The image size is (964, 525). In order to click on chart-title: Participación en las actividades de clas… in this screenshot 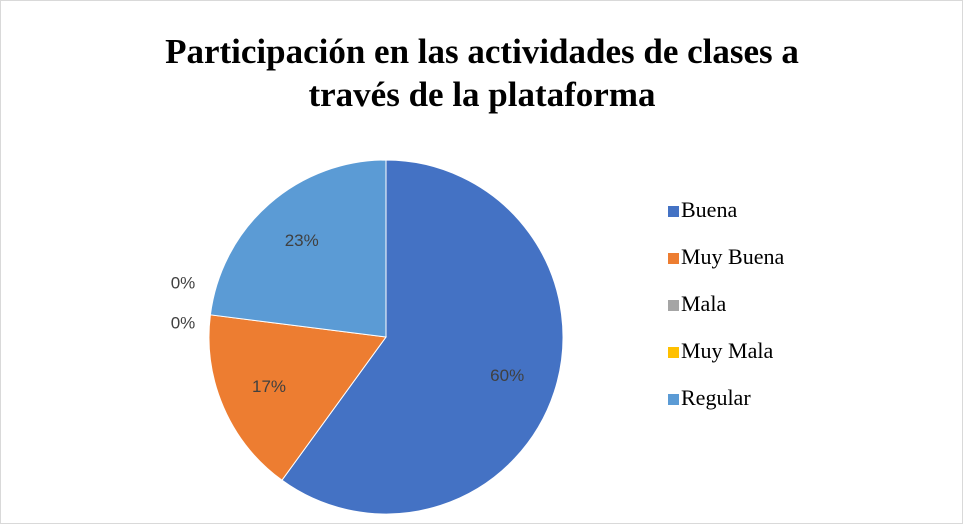, I will do `click(482, 73)`.